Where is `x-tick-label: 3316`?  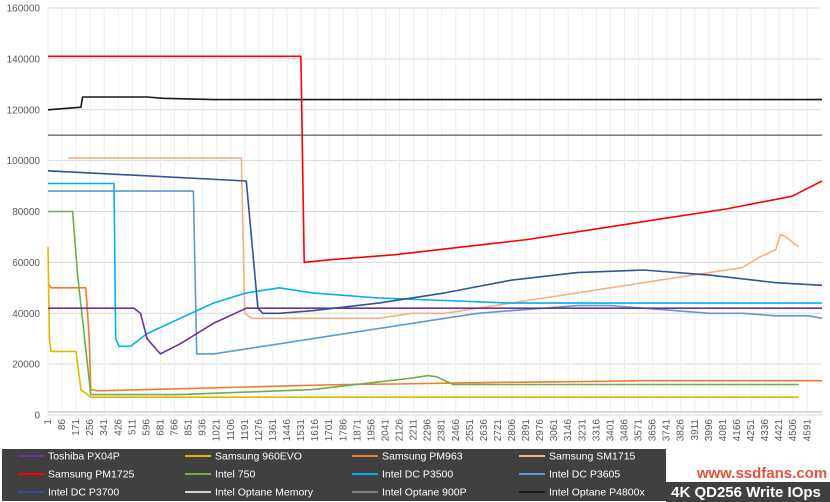 x-tick-label: 3316 is located at coordinates (596, 430).